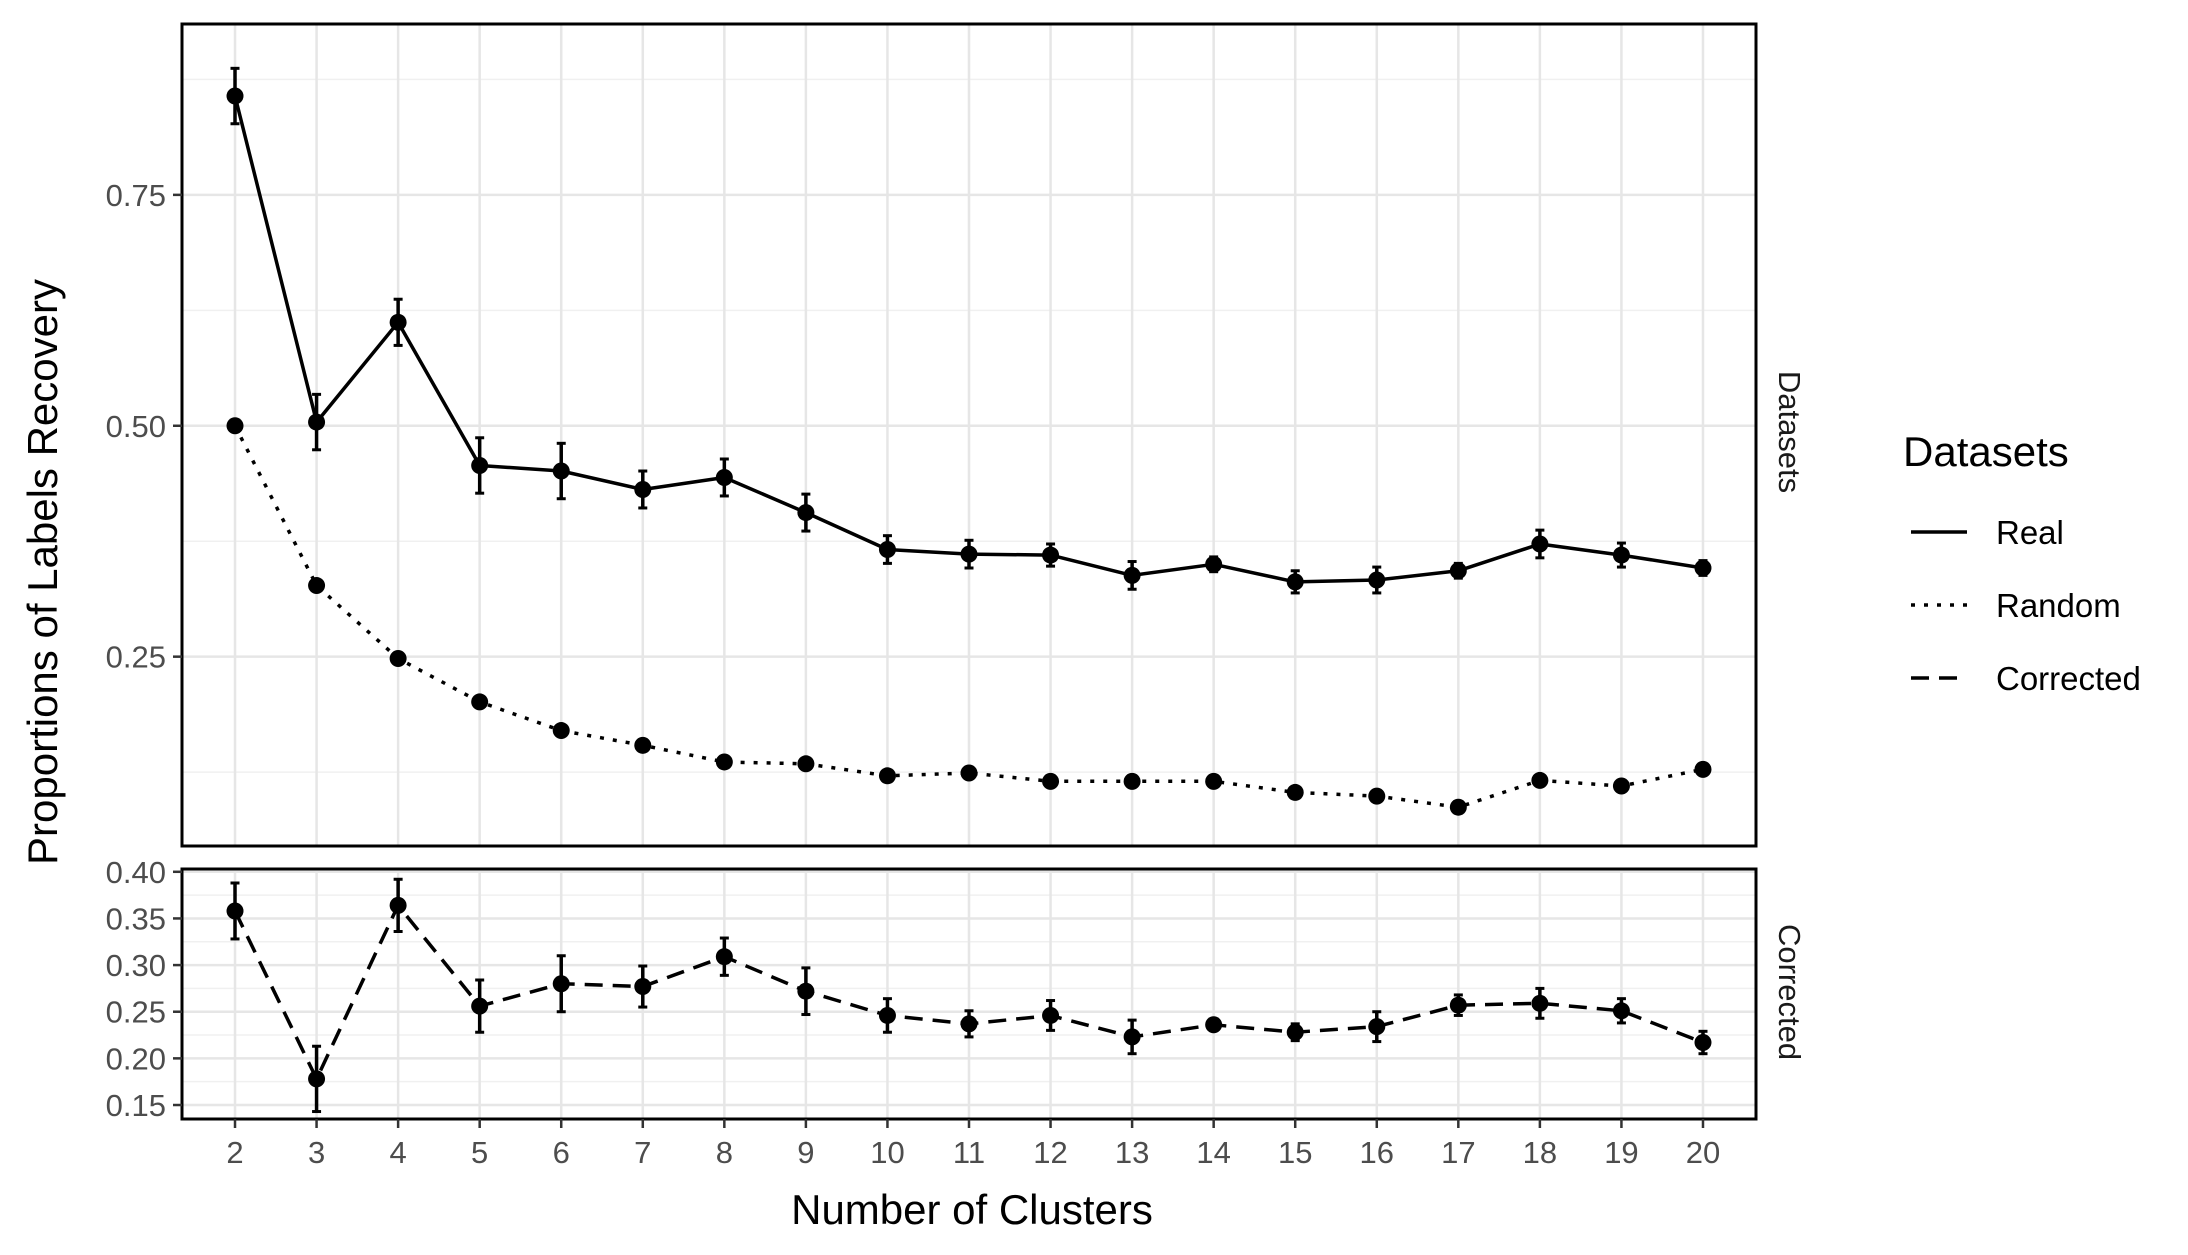 Image resolution: width=2188 pixels, height=1255 pixels. Describe the element at coordinates (561, 1152) in the screenshot. I see `x-tick-label: 6` at that location.